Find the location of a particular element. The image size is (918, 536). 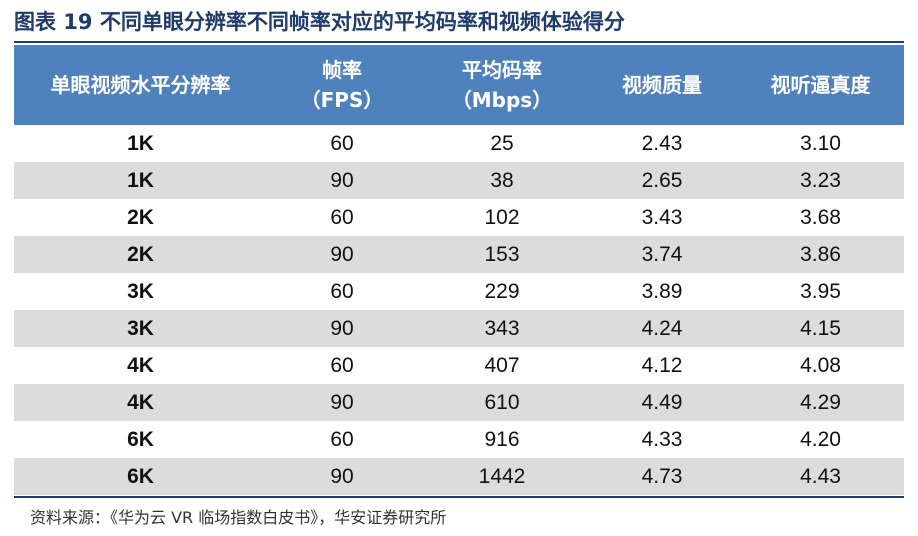

cell-av-fidelity: 3.95 is located at coordinates (820, 291).